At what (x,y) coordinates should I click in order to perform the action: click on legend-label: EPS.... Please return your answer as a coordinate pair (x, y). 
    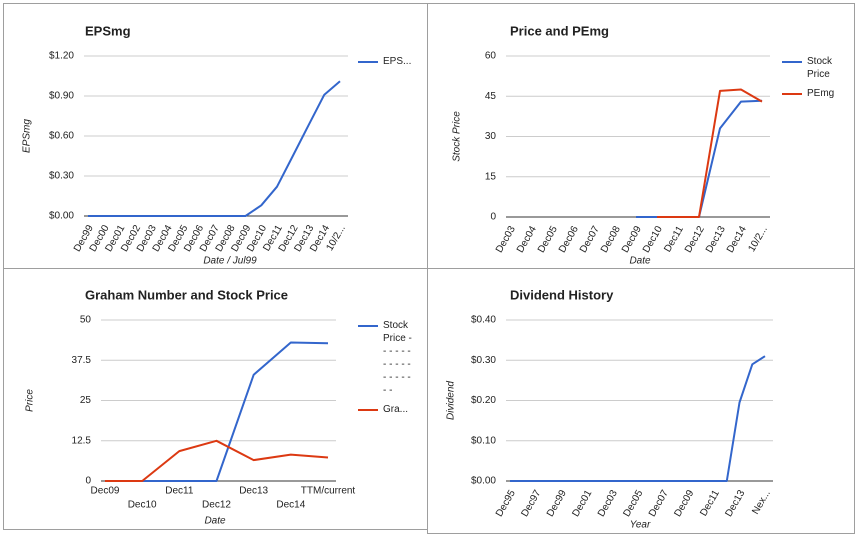
    Looking at the image, I should click on (397, 61).